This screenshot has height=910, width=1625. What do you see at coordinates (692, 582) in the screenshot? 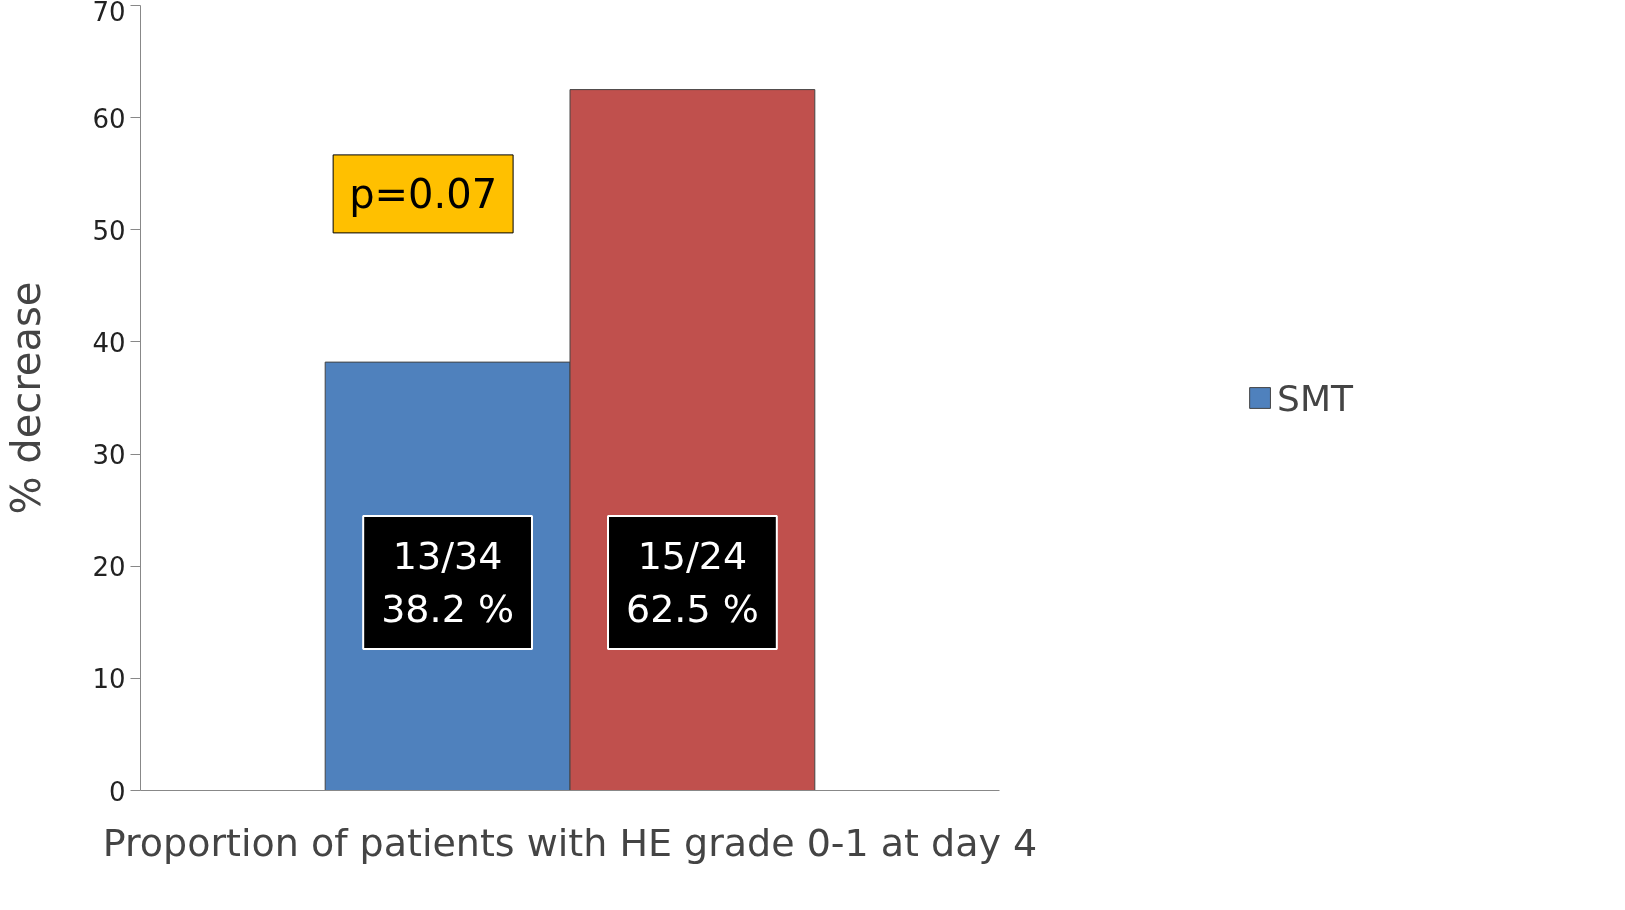
I see `data-label: 15/24 62.5 %` at bounding box center [692, 582].